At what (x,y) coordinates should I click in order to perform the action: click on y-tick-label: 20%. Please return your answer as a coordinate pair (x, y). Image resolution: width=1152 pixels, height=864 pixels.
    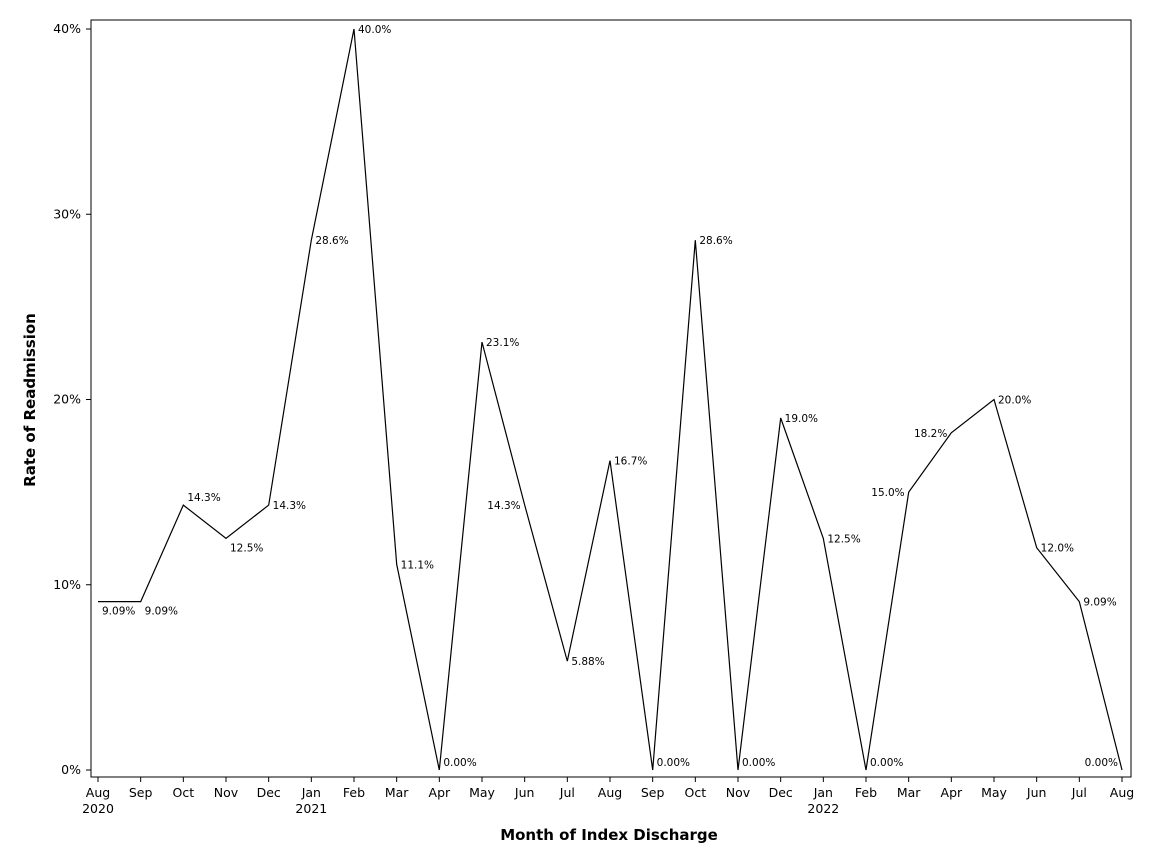
    Looking at the image, I should click on (67, 399).